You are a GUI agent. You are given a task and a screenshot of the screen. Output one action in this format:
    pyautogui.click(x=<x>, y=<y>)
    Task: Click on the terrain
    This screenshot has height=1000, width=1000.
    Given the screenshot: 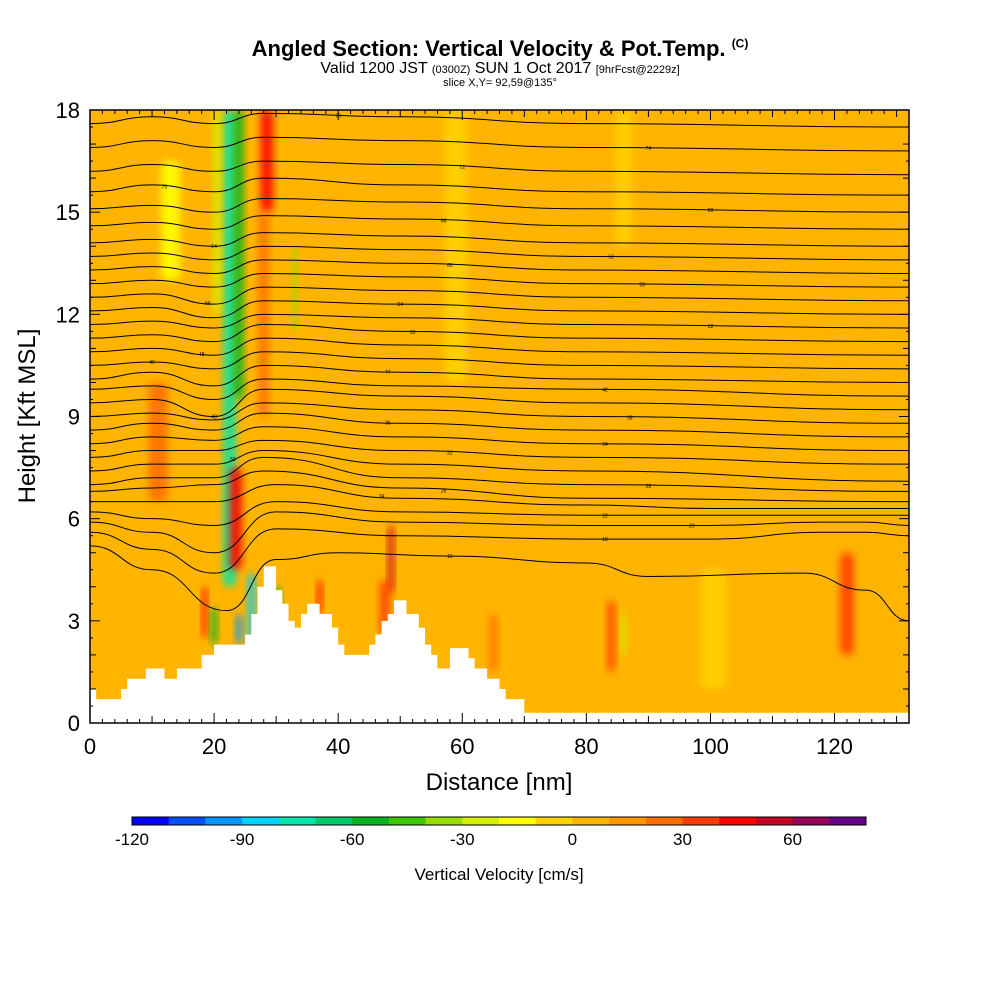 What is the action you would take?
    pyautogui.click(x=499, y=644)
    